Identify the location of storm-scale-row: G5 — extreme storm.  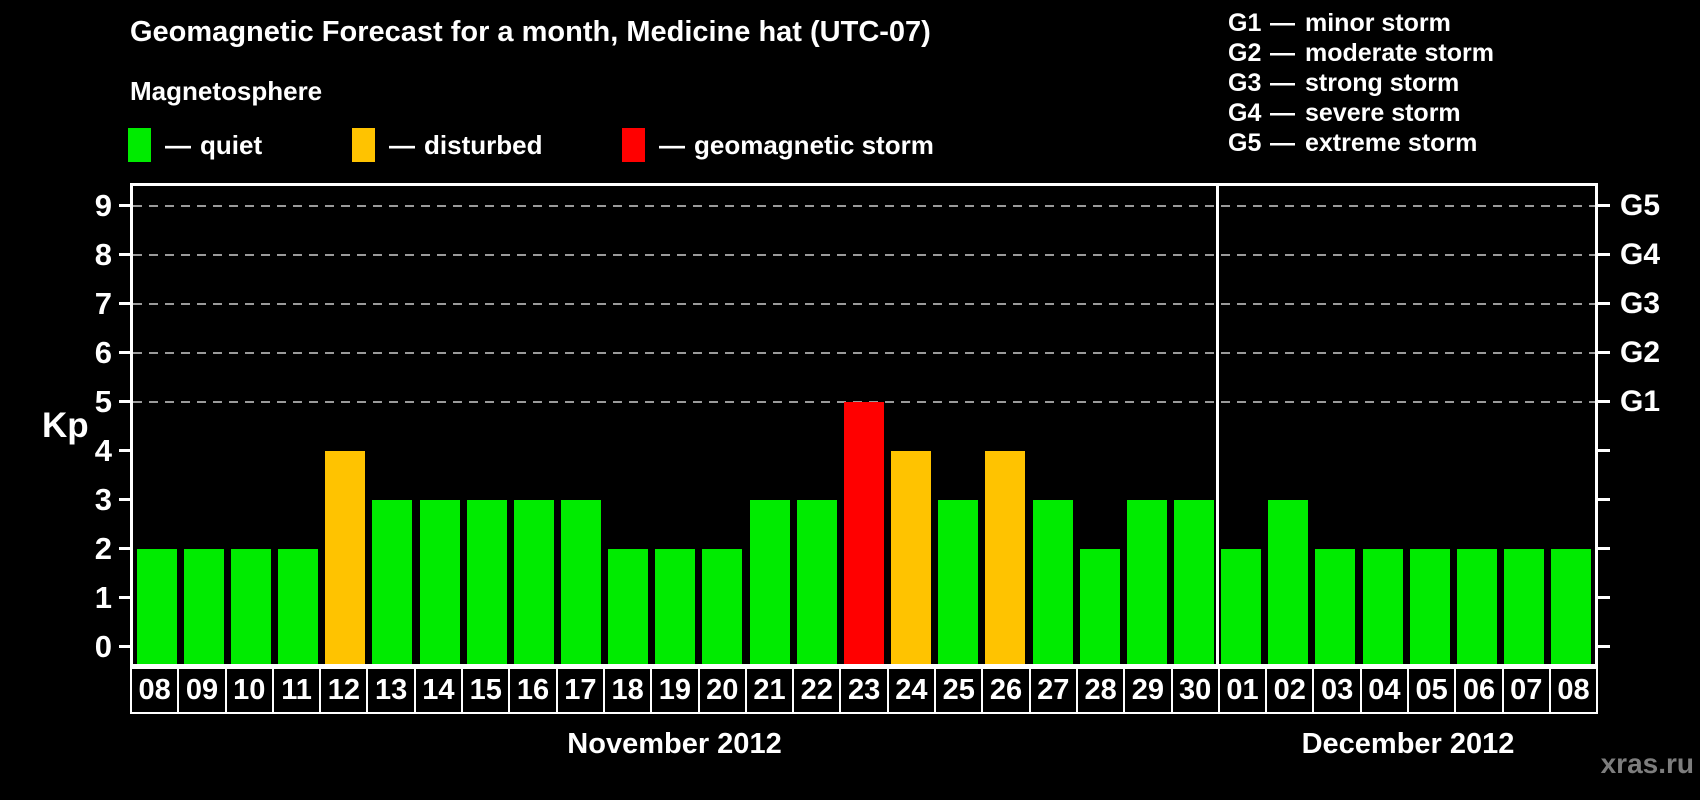
(1361, 143).